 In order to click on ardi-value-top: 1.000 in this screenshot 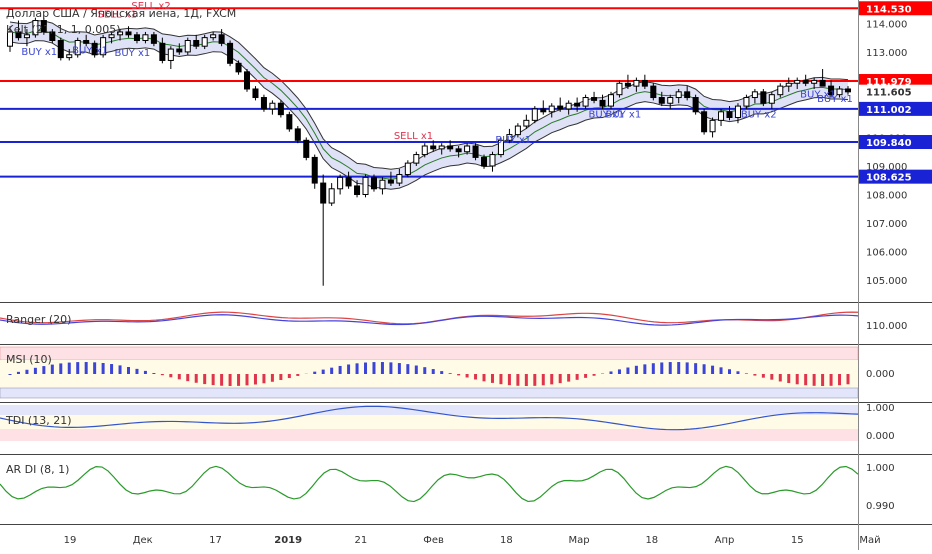, I will do `click(880, 468)`.